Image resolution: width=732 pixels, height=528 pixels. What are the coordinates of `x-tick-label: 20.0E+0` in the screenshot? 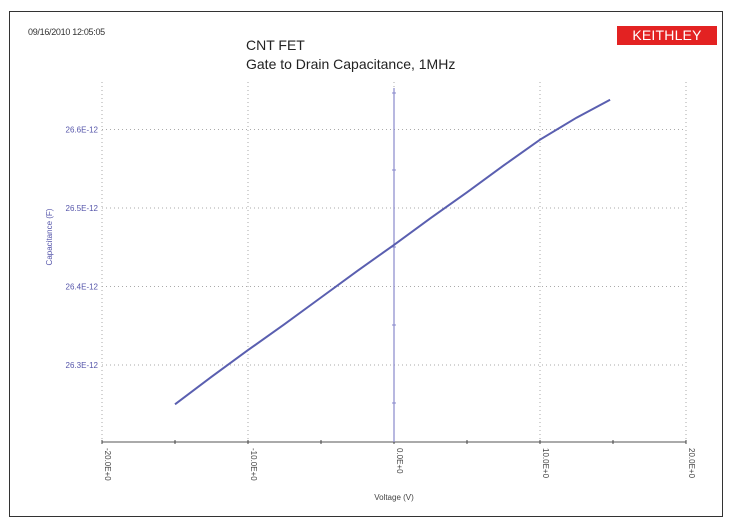 It's located at (691, 463).